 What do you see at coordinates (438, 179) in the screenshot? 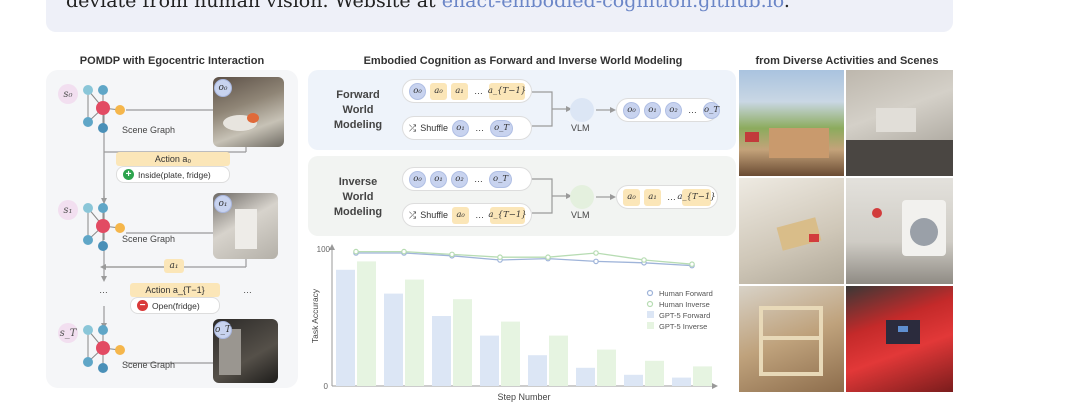
I see `token: o₁` at bounding box center [438, 179].